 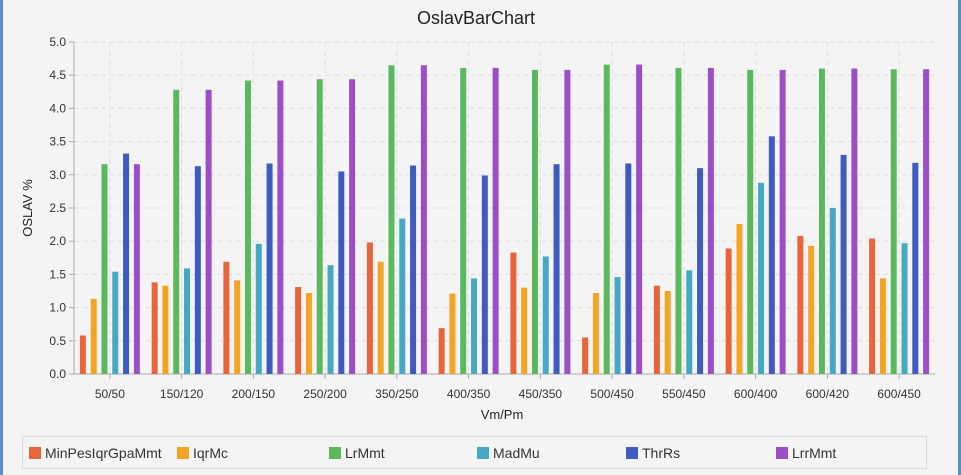 I want to click on legend-item: ThrRs, so click(x=653, y=453).